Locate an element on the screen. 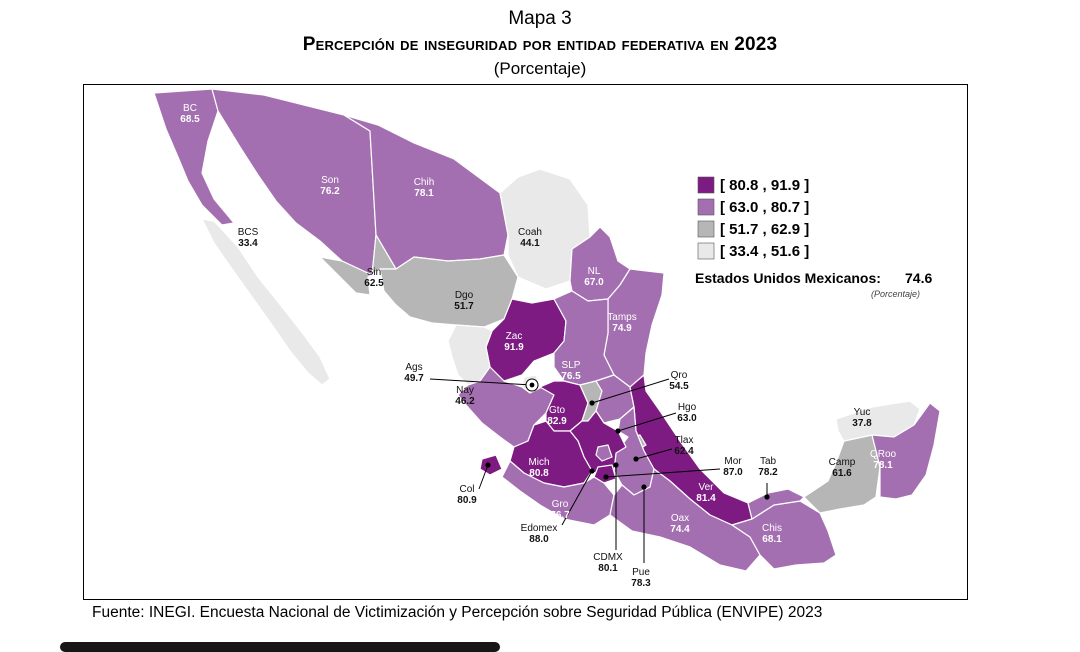  state-value-Hgo: 63.0 is located at coordinates (687, 418).